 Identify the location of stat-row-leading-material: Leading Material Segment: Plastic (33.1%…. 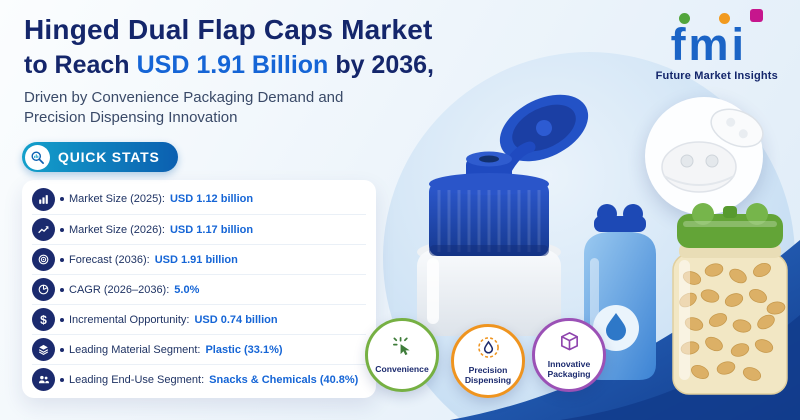
(199, 349).